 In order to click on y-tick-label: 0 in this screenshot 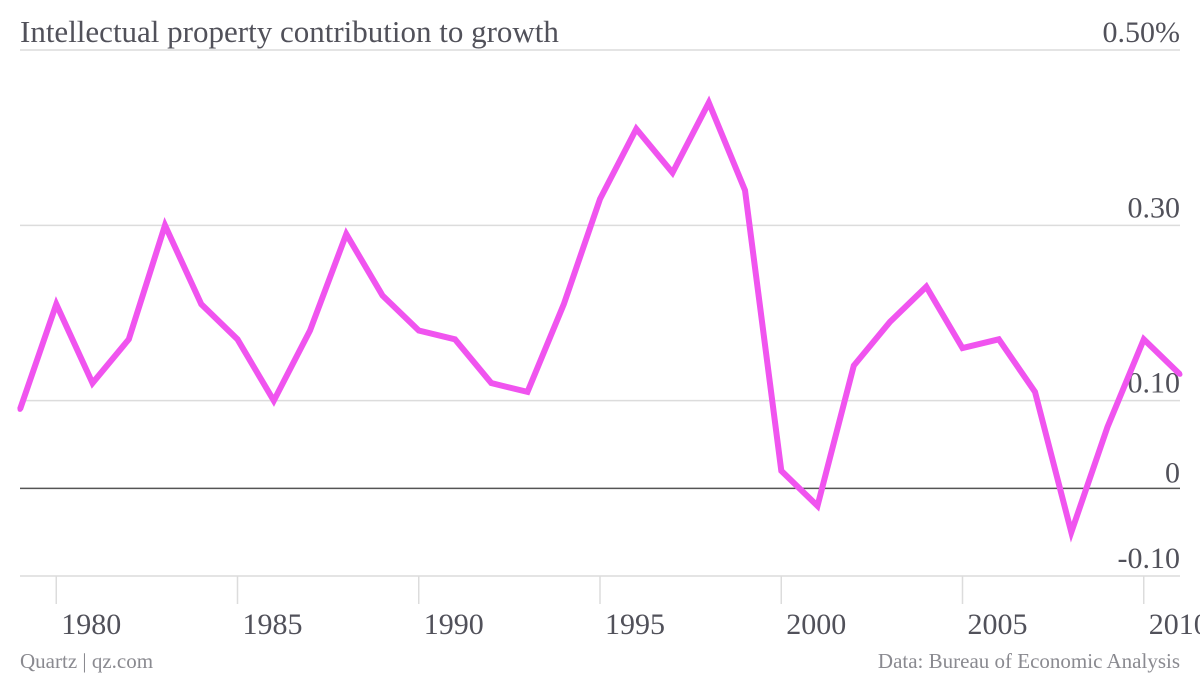, I will do `click(1172, 472)`.